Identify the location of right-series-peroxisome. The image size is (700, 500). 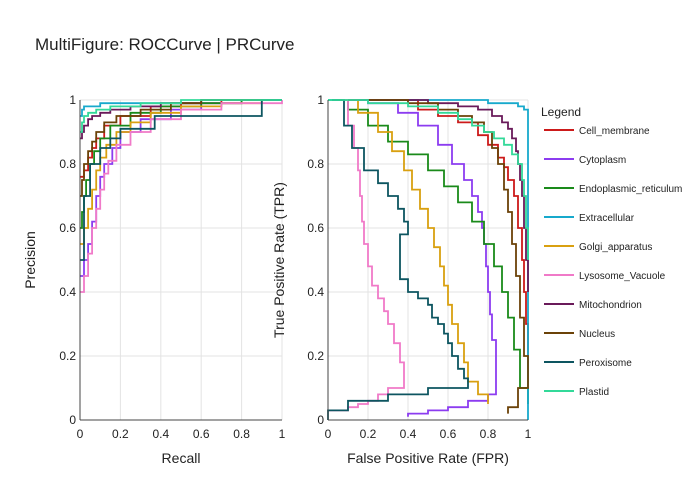
(398, 259).